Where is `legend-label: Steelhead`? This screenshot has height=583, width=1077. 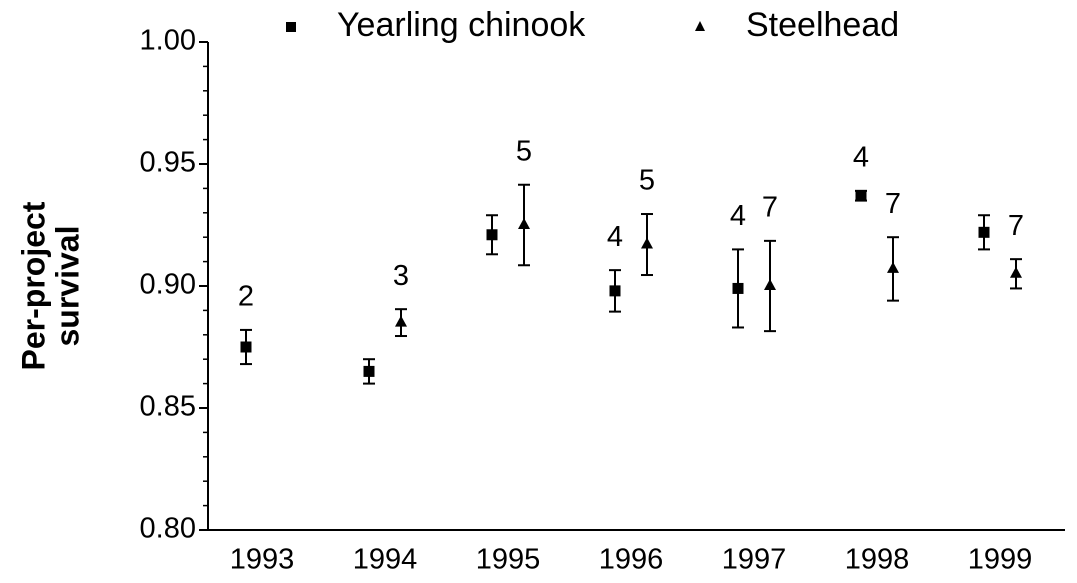 legend-label: Steelhead is located at coordinates (822, 25).